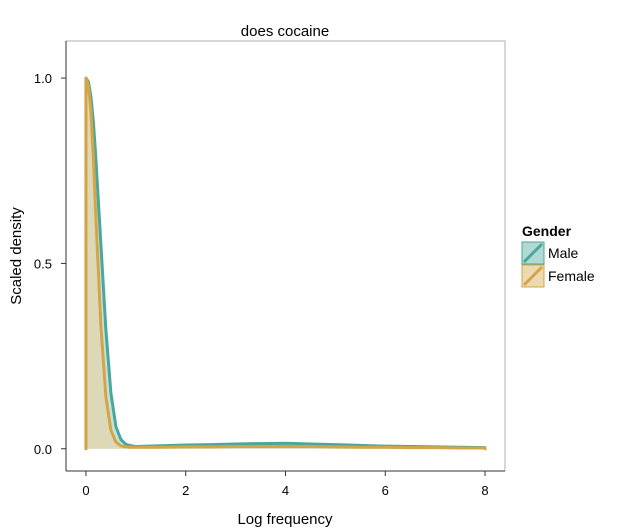 This screenshot has width=632, height=528. Describe the element at coordinates (547, 231) in the screenshot. I see `legend-title: Gender` at that location.